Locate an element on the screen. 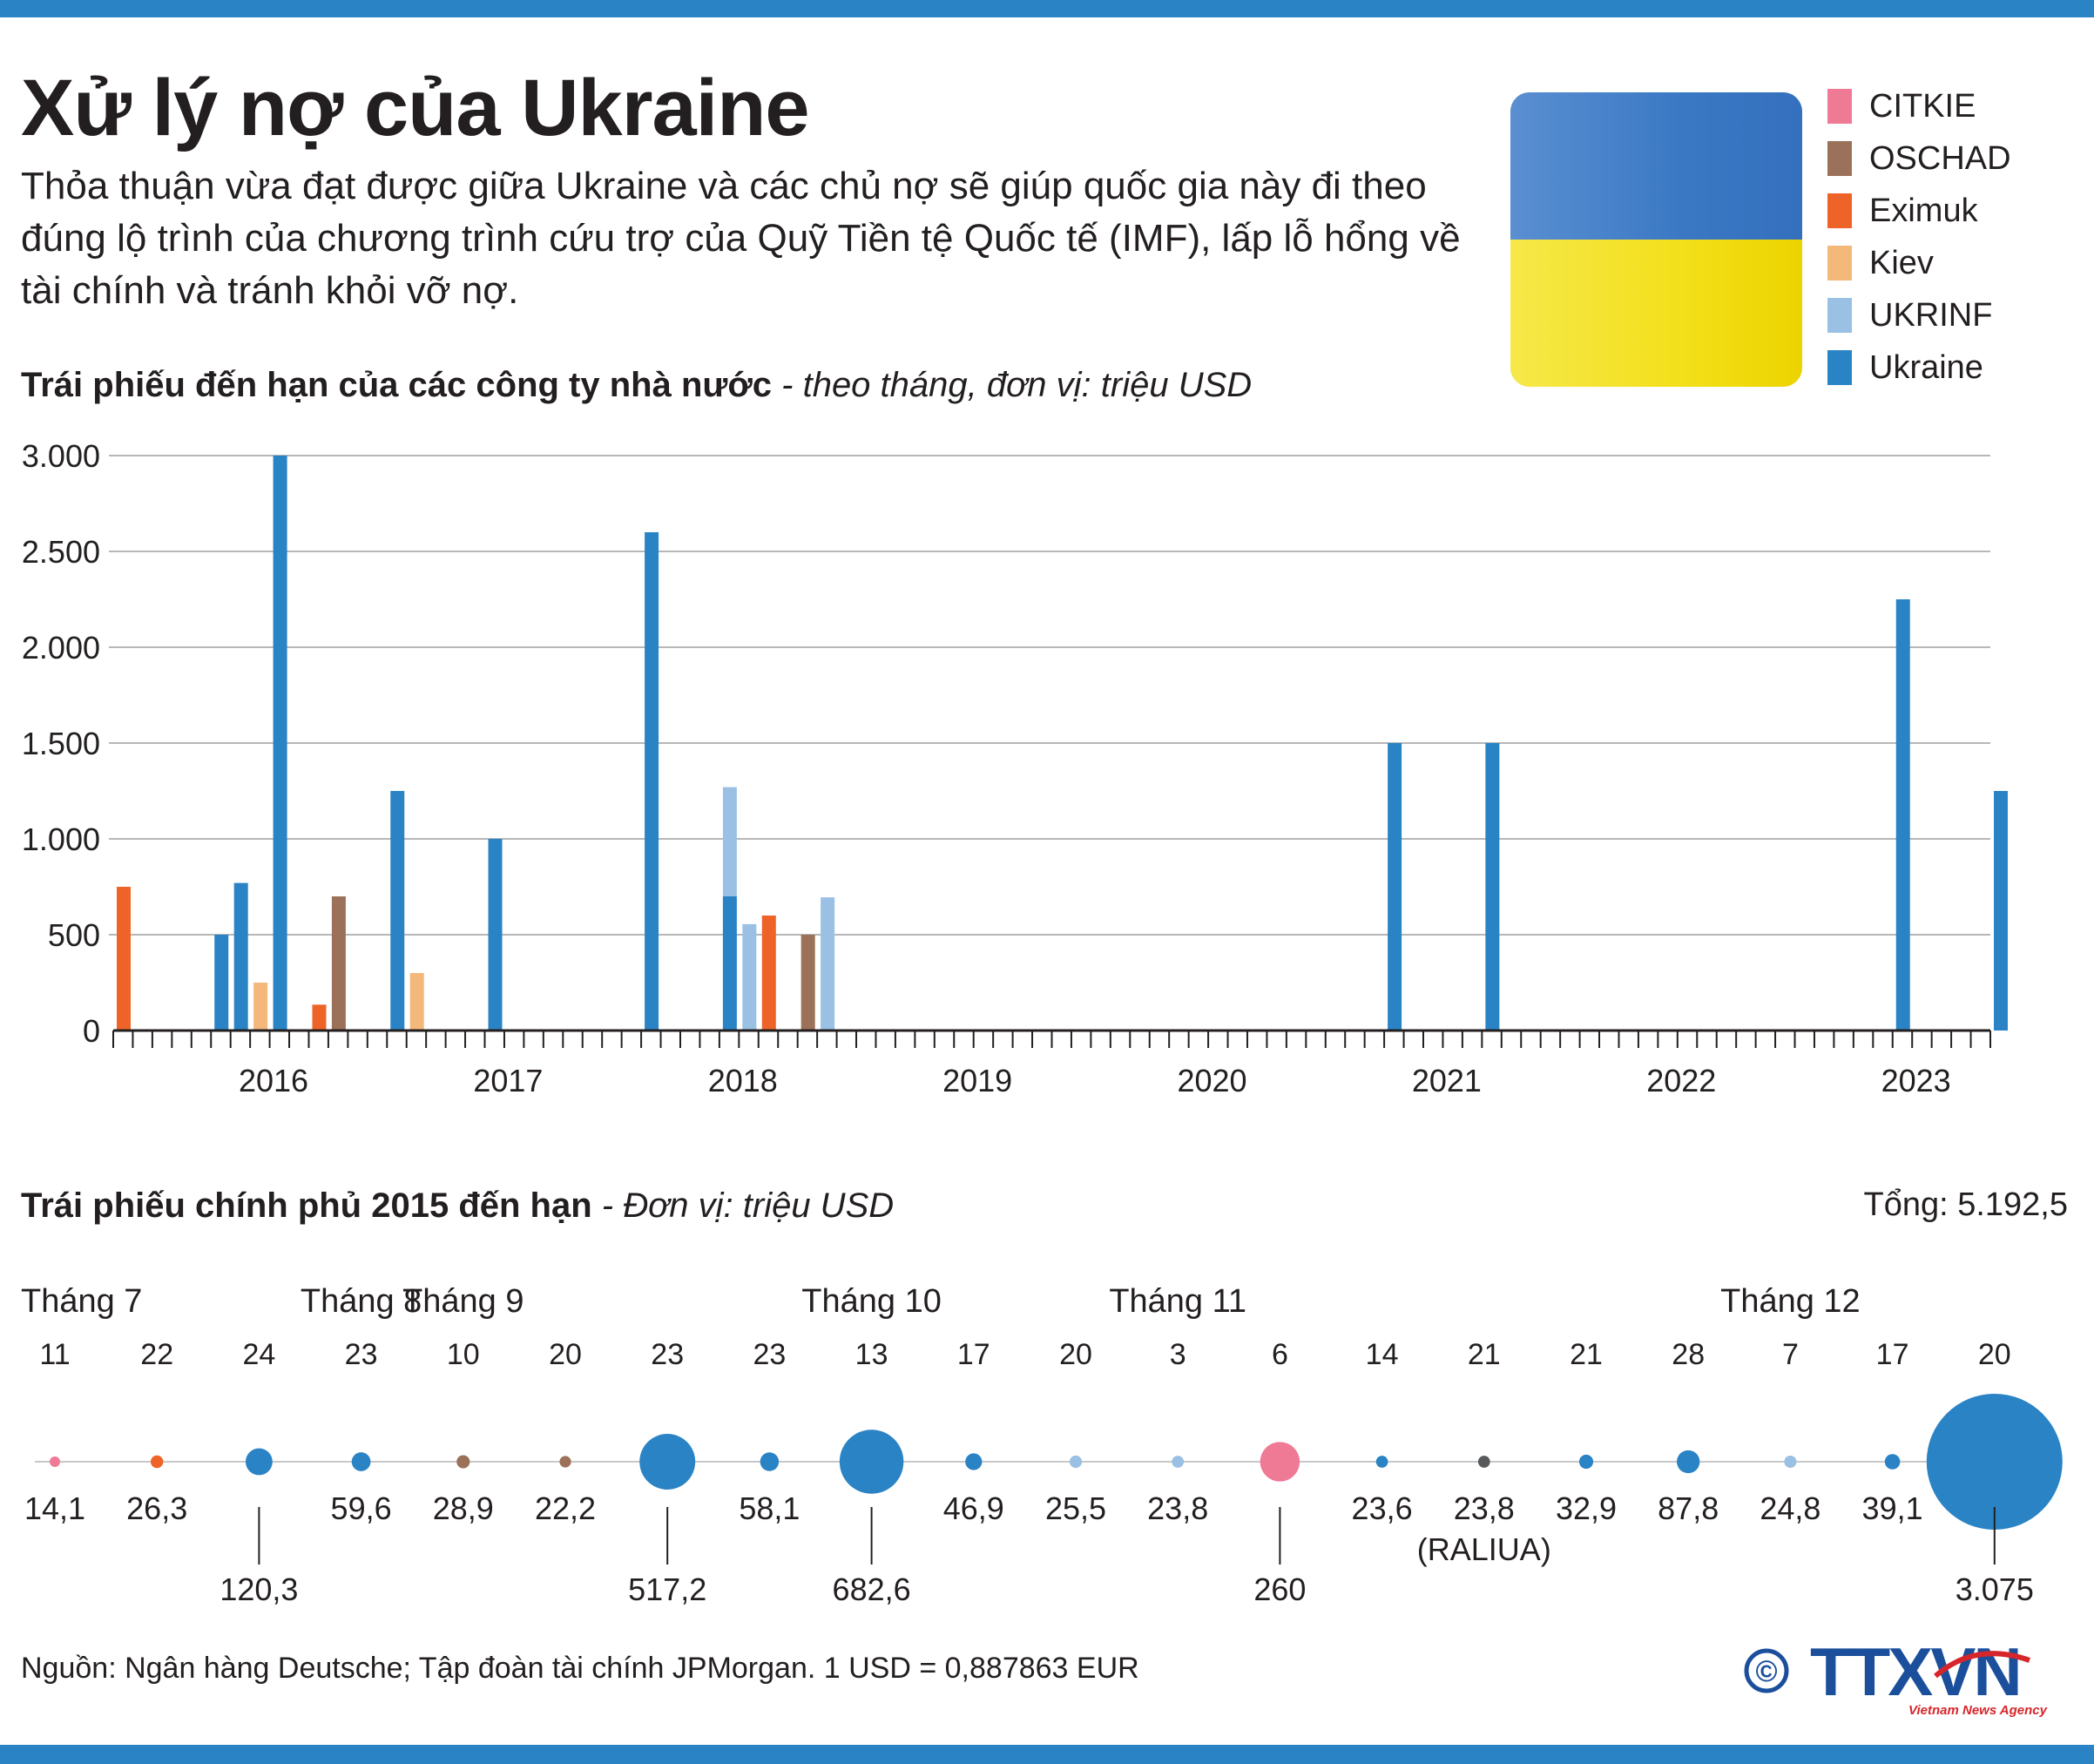  day-label: 10 is located at coordinates (463, 1354).